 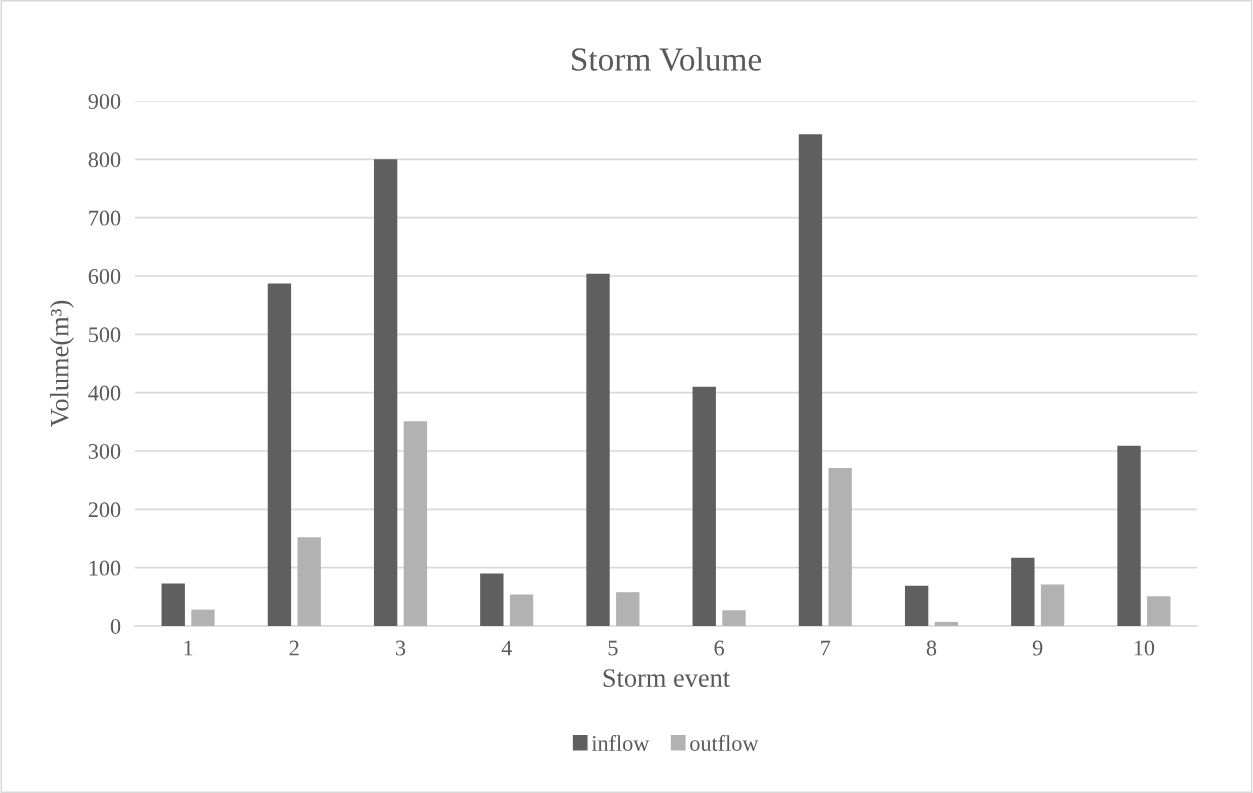 I want to click on x-tick-label: 2, so click(x=294, y=648).